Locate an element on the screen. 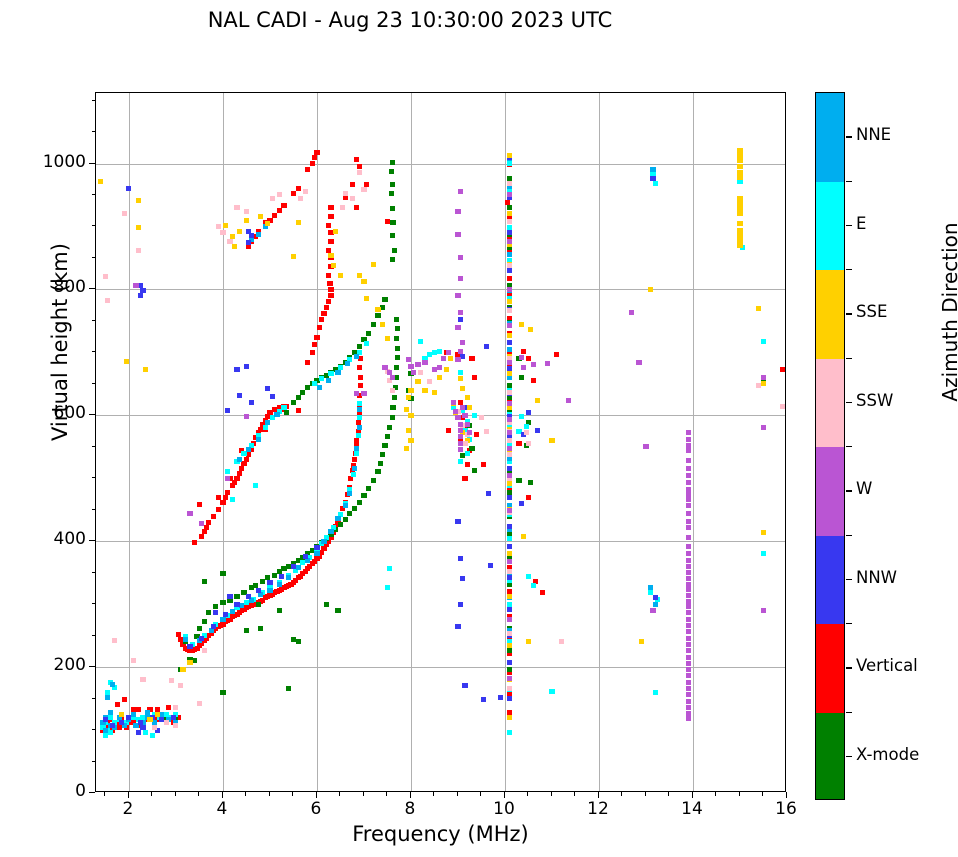 The width and height of the screenshot is (958, 857). colorbar-segment-ssw is located at coordinates (830, 402).